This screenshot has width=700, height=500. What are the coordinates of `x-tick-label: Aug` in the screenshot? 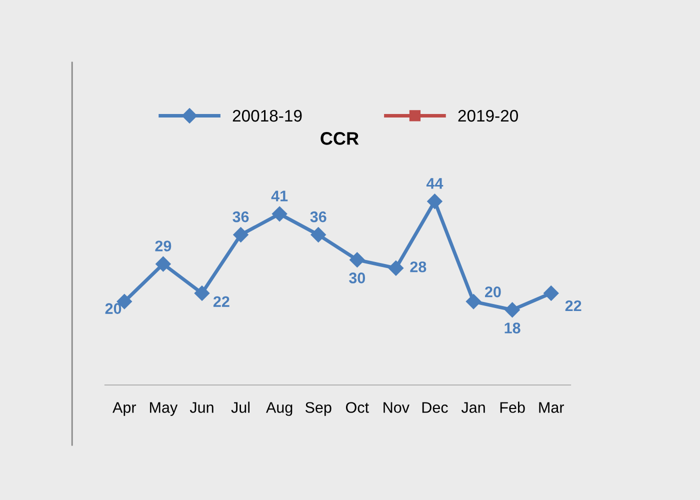 It's located at (279, 409).